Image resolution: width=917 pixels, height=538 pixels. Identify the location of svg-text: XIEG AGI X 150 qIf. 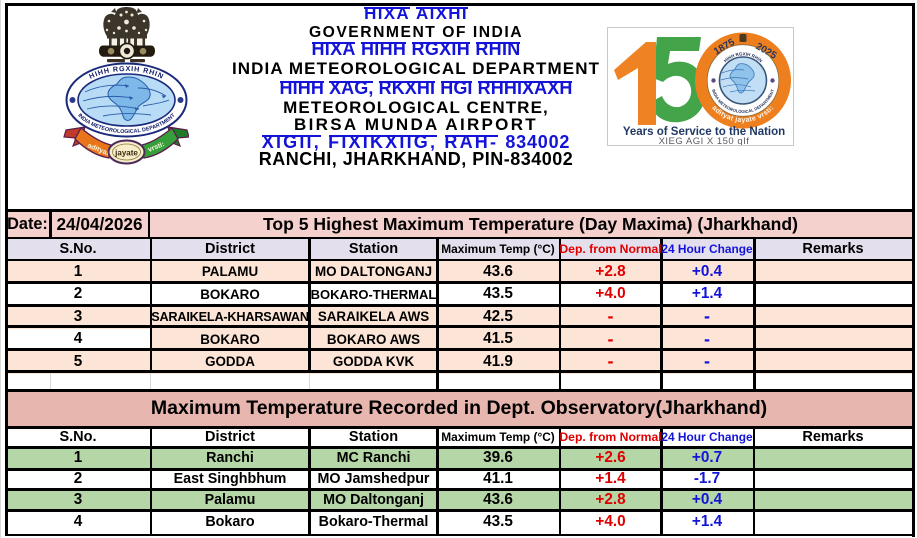
(704, 140).